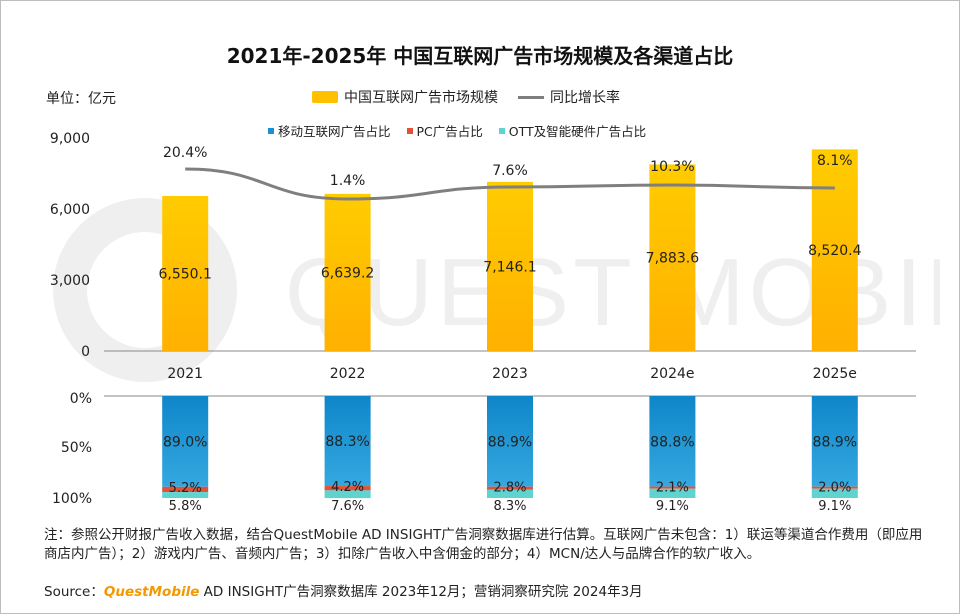 This screenshot has width=960, height=614. Describe the element at coordinates (81, 99) in the screenshot. I see `unit-label: 单位：亿元` at that location.